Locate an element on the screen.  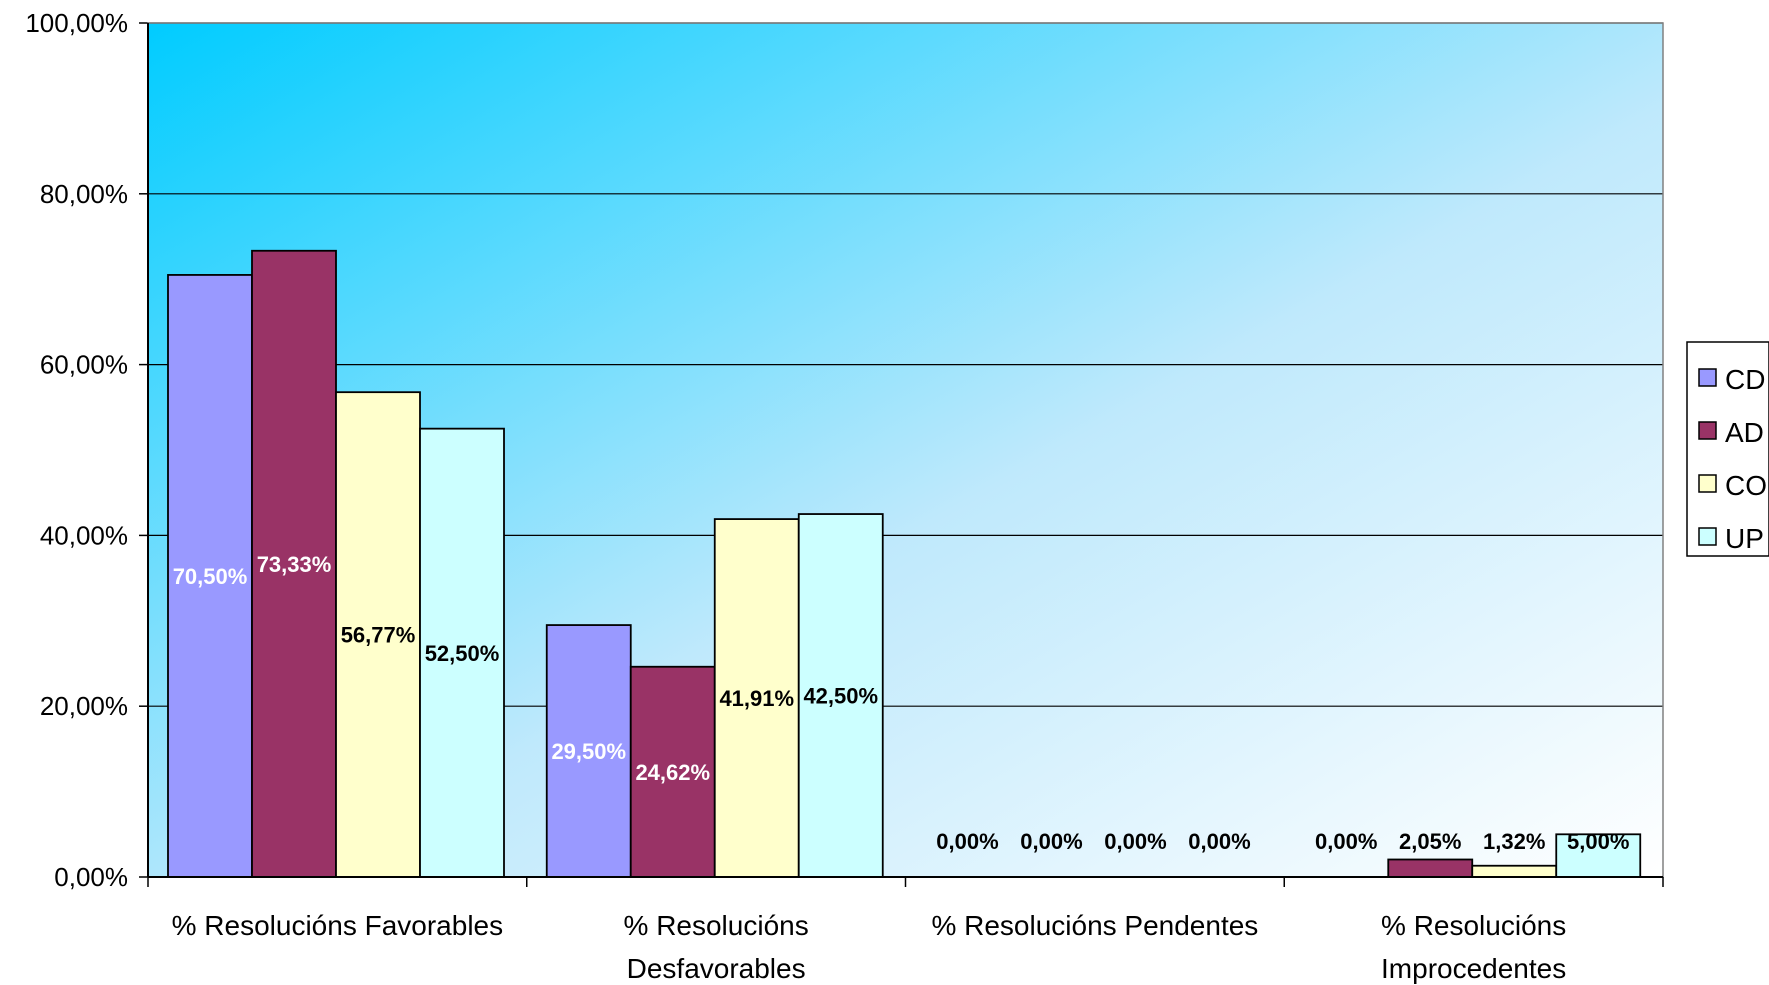
data-label-up-1: 42,50% is located at coordinates (840, 696).